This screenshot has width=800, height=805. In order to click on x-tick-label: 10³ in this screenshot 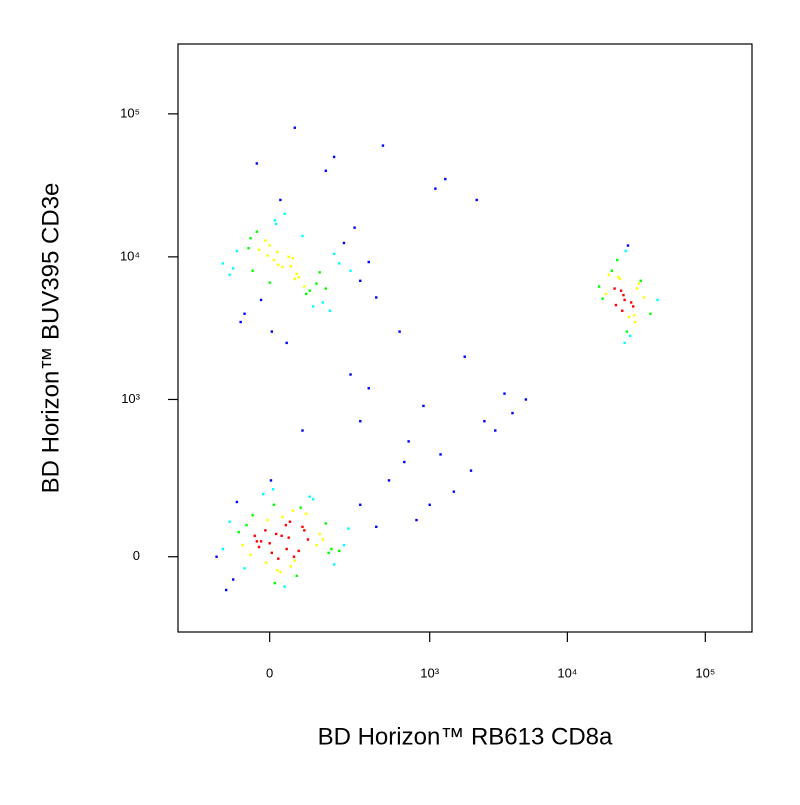, I will do `click(429, 672)`.